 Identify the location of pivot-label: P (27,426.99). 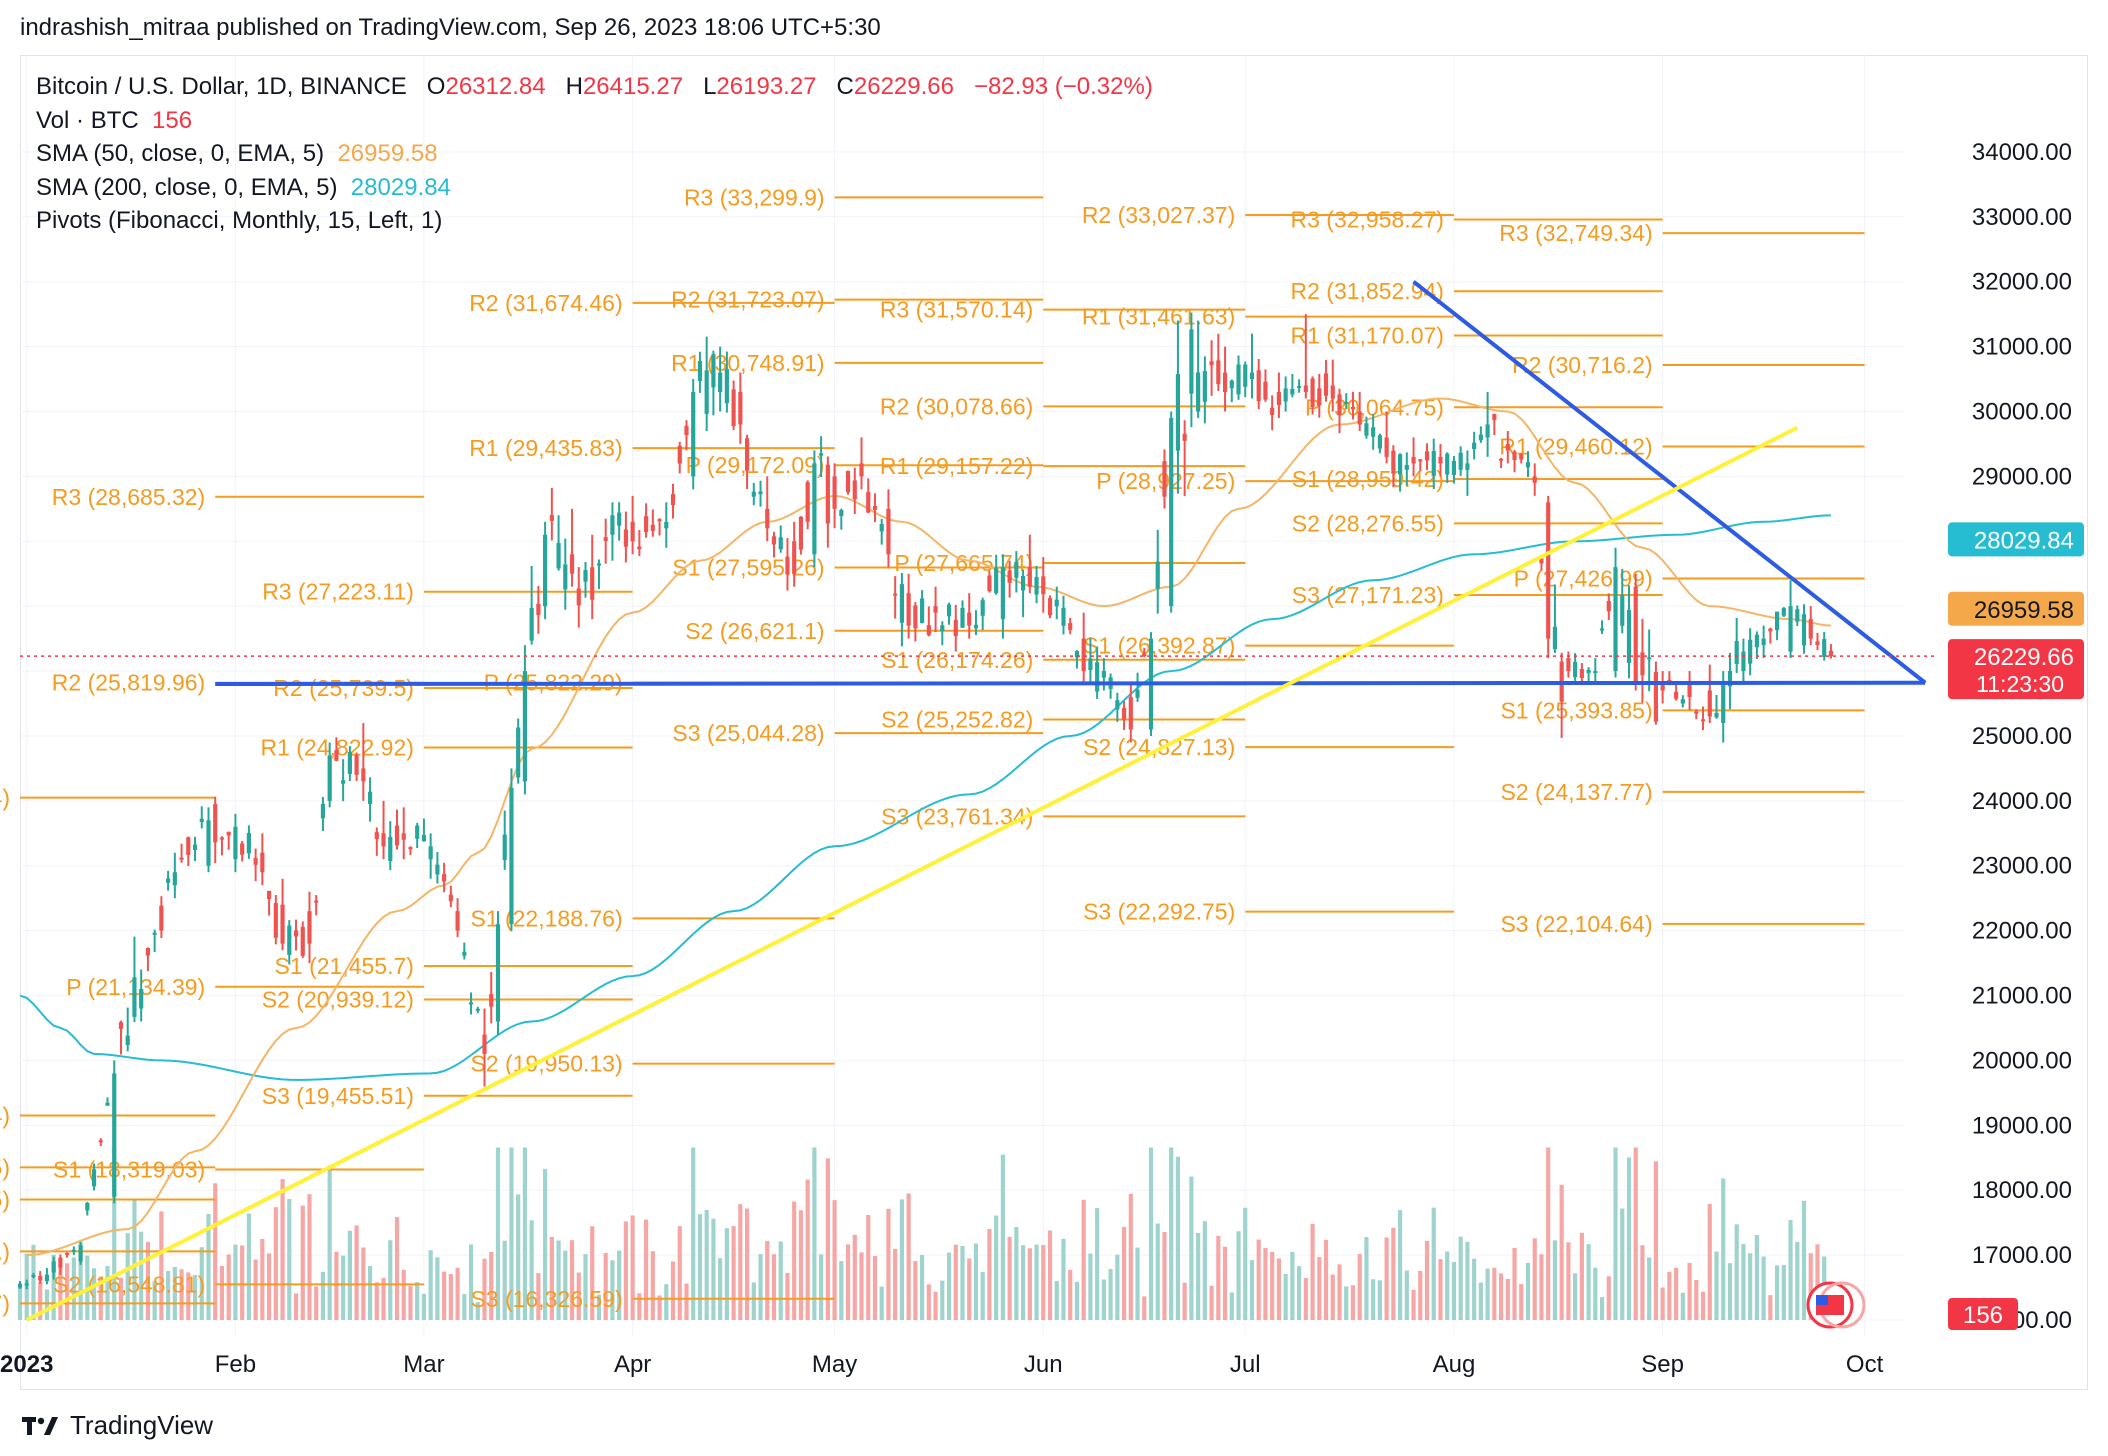
(1583, 578).